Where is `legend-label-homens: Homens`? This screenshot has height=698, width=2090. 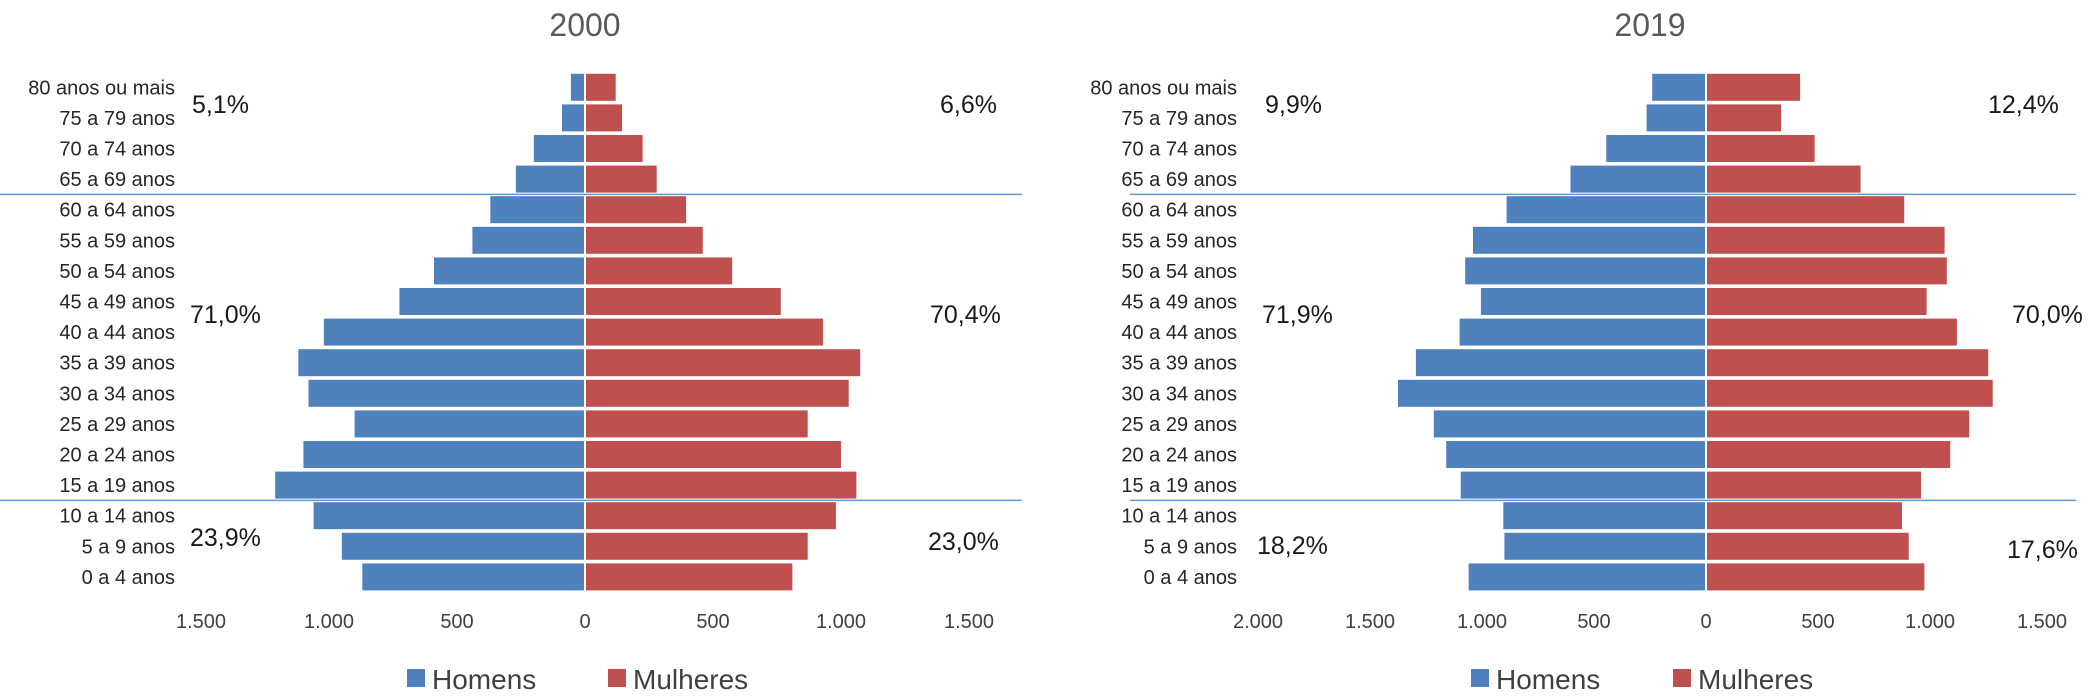 legend-label-homens: Homens is located at coordinates (1548, 679).